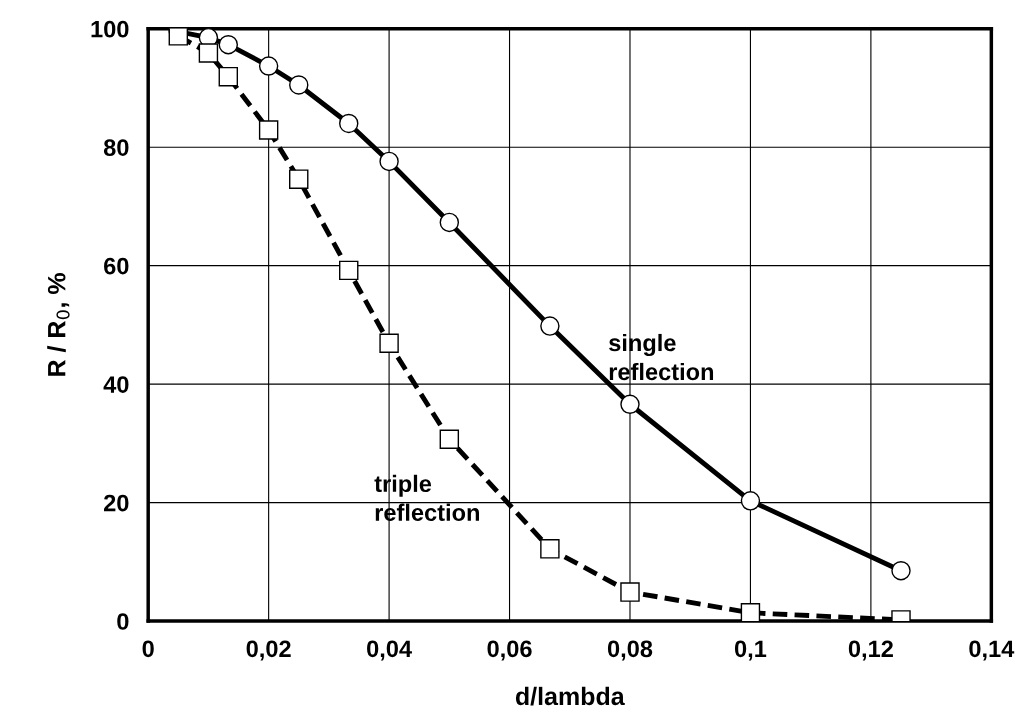 Image resolution: width=1022 pixels, height=718 pixels. Describe the element at coordinates (389, 650) in the screenshot. I see `x-tick-label: 0,04` at that location.